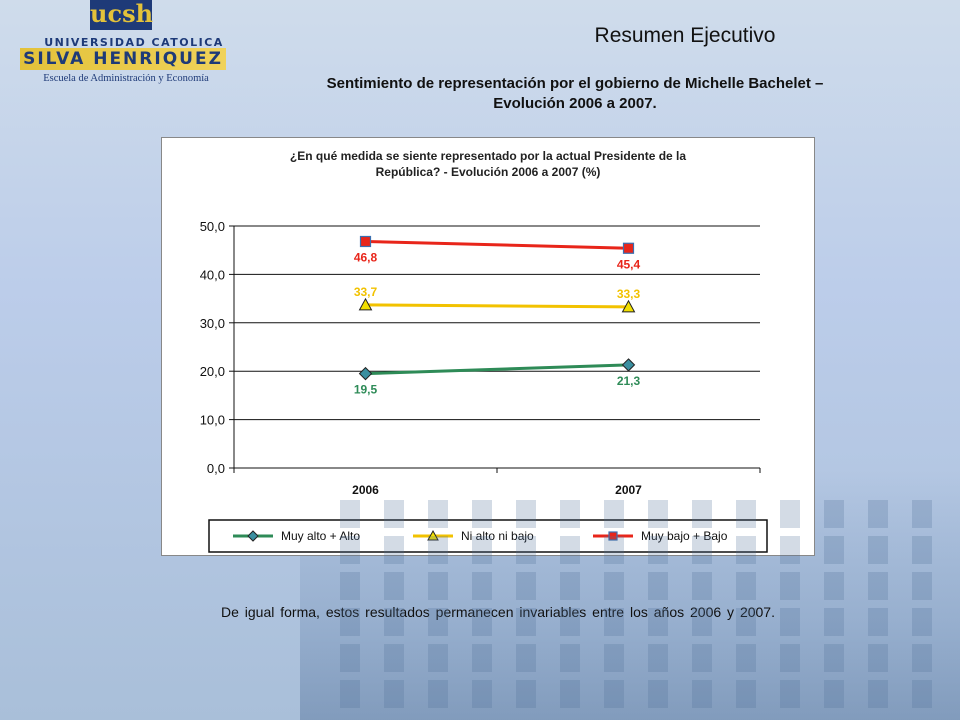 The width and height of the screenshot is (960, 720). What do you see at coordinates (122, 15) in the screenshot?
I see `logo-acronym: ucsh` at bounding box center [122, 15].